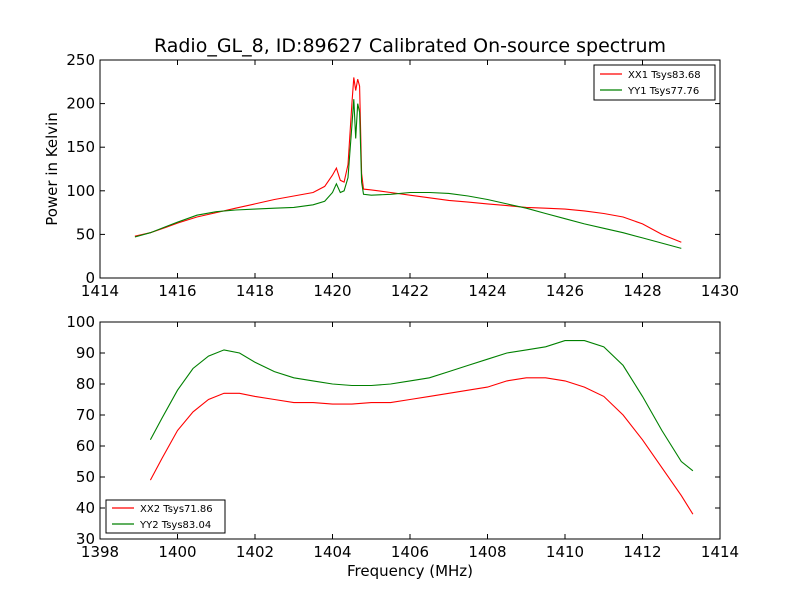 The height and width of the screenshot is (600, 800). Describe the element at coordinates (85, 384) in the screenshot. I see `y-tick-label-1-5: 80` at that location.